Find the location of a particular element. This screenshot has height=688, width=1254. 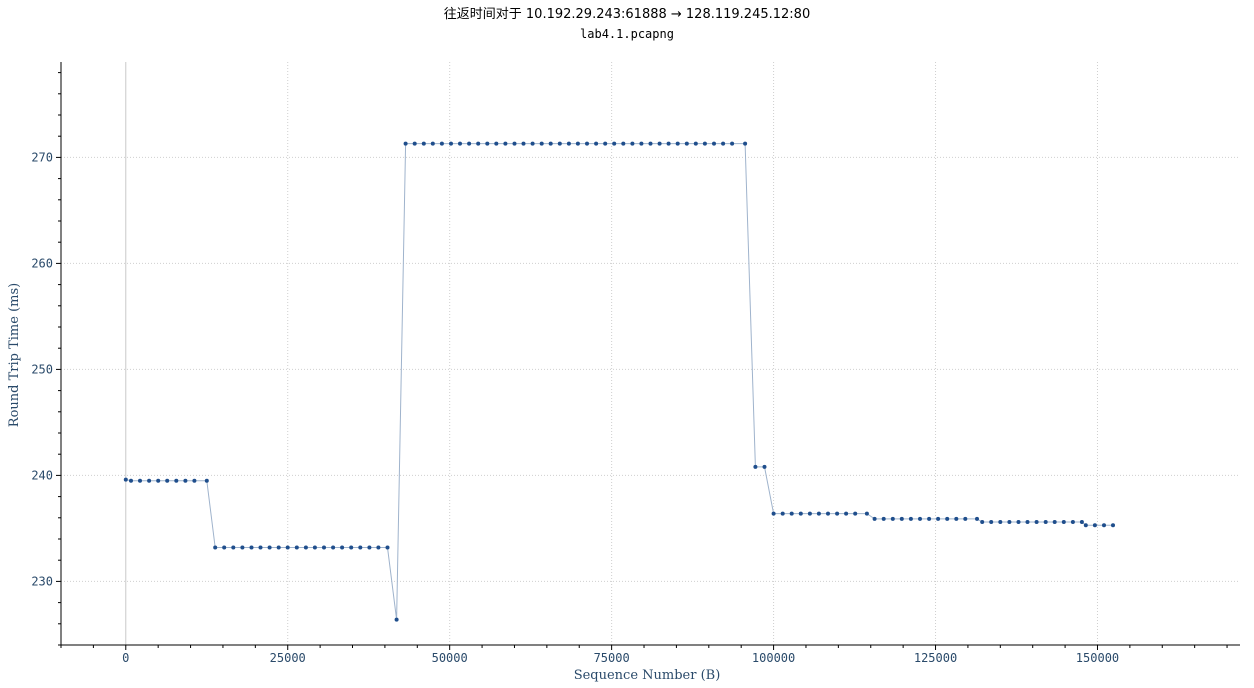

x-tick-label: 75000 is located at coordinates (612, 658).